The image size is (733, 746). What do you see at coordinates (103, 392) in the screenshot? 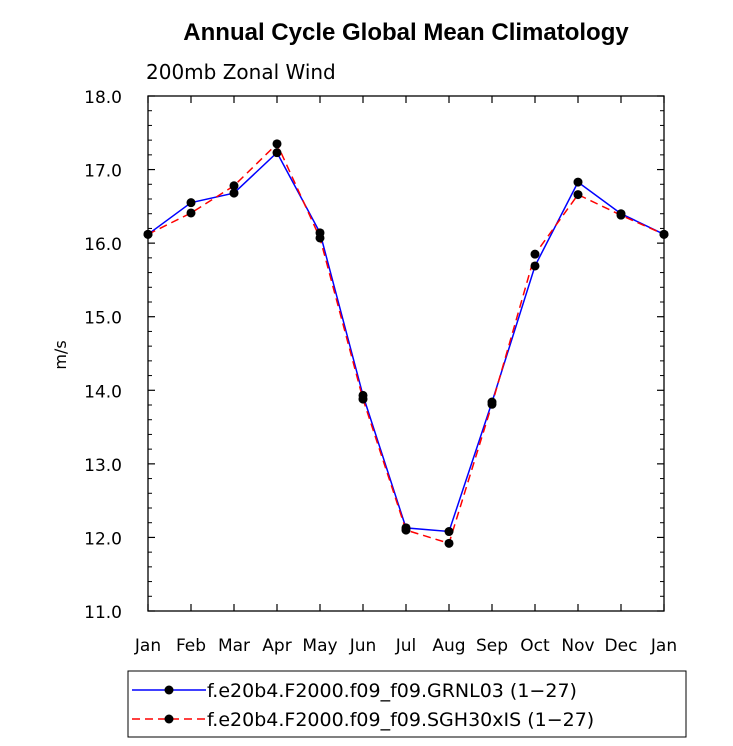
I see `y-tick-label: 14.0` at bounding box center [103, 392].